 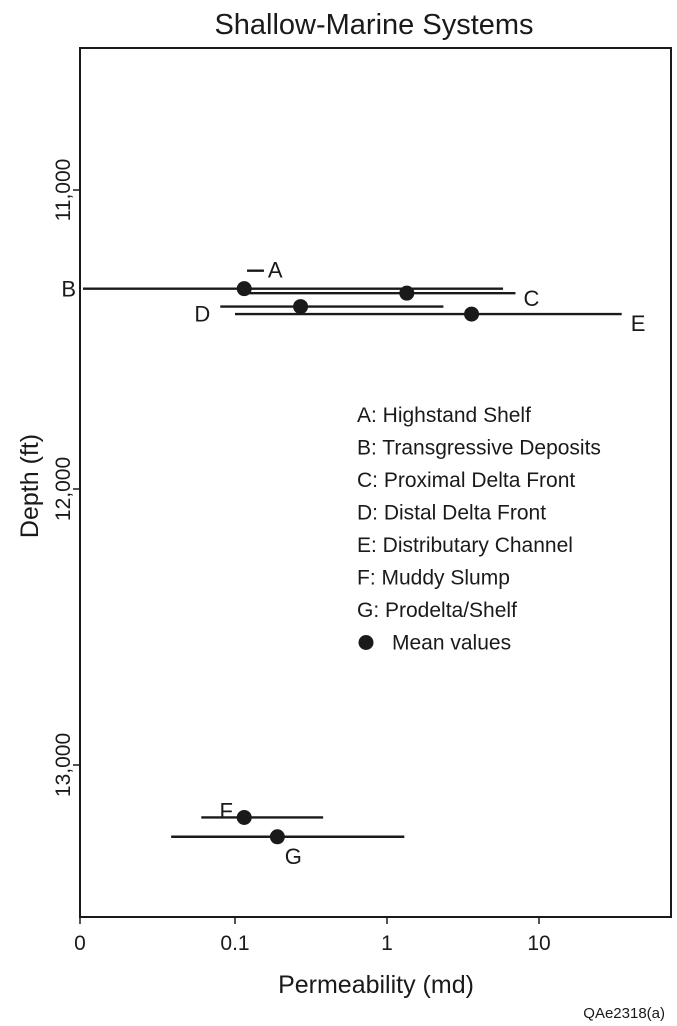 What do you see at coordinates (277, 837) in the screenshot?
I see `mean-dot-g` at bounding box center [277, 837].